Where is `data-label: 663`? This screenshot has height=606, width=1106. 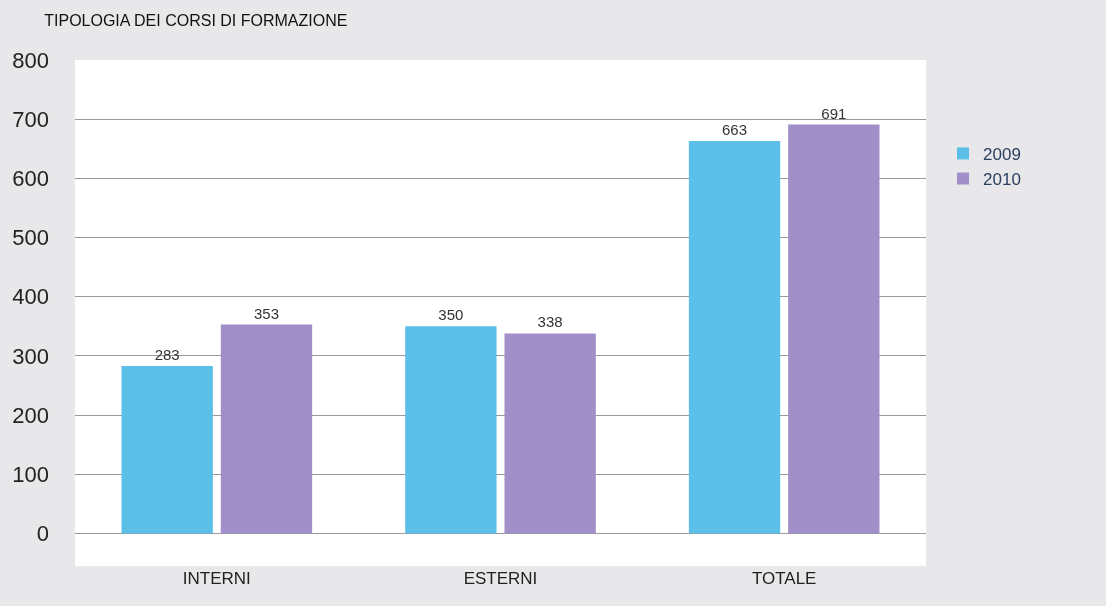
data-label: 663 is located at coordinates (735, 130).